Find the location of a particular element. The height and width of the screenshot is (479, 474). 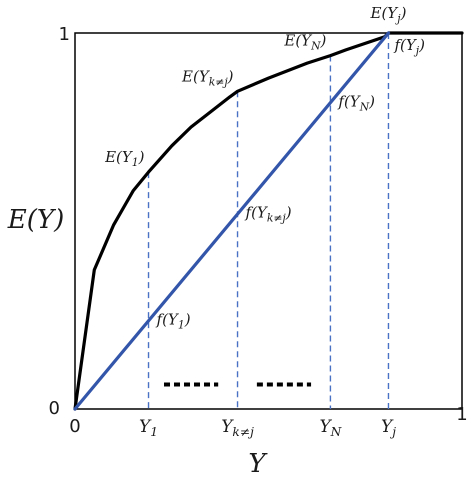

x-label-y1: Y1 is located at coordinates (148, 428).